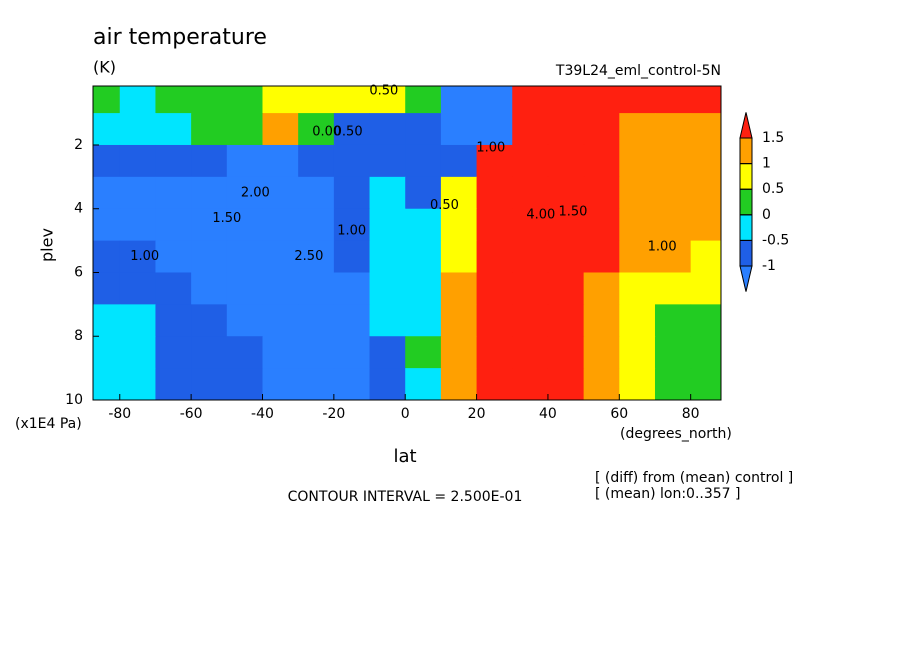 The height and width of the screenshot is (654, 904). I want to click on y-tick-label: 2, so click(78, 145).